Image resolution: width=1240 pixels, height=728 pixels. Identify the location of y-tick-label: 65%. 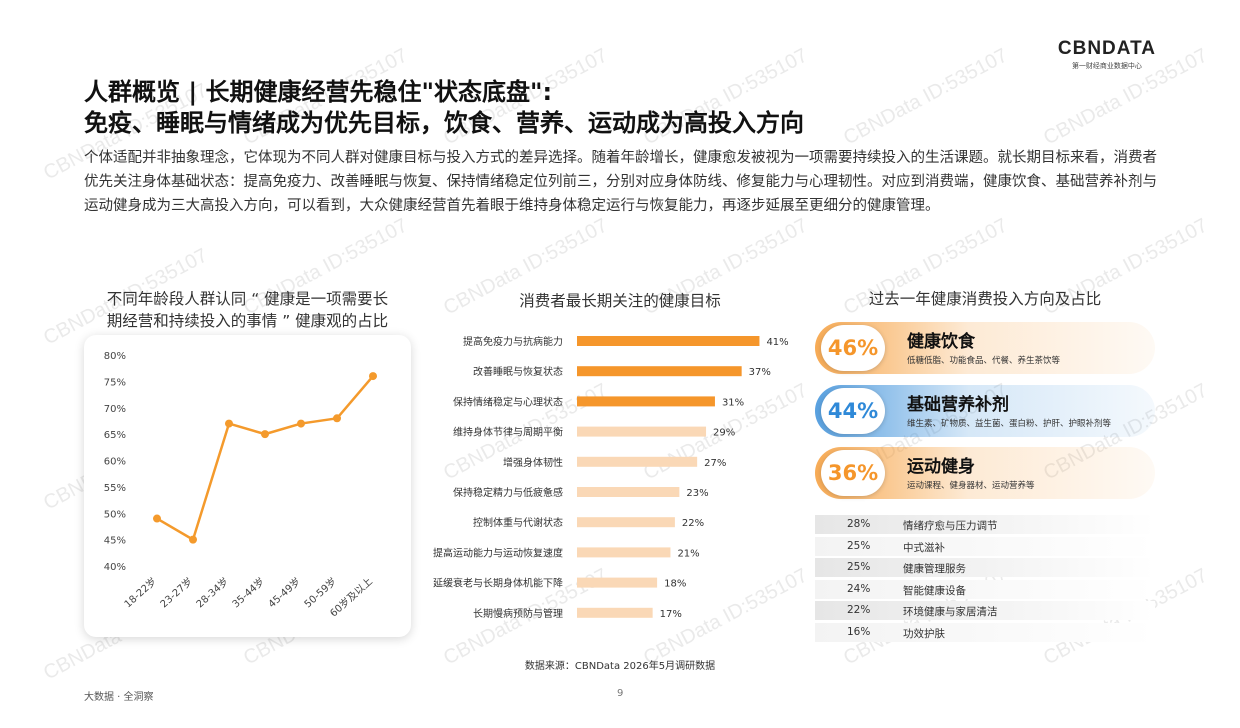
(115, 435).